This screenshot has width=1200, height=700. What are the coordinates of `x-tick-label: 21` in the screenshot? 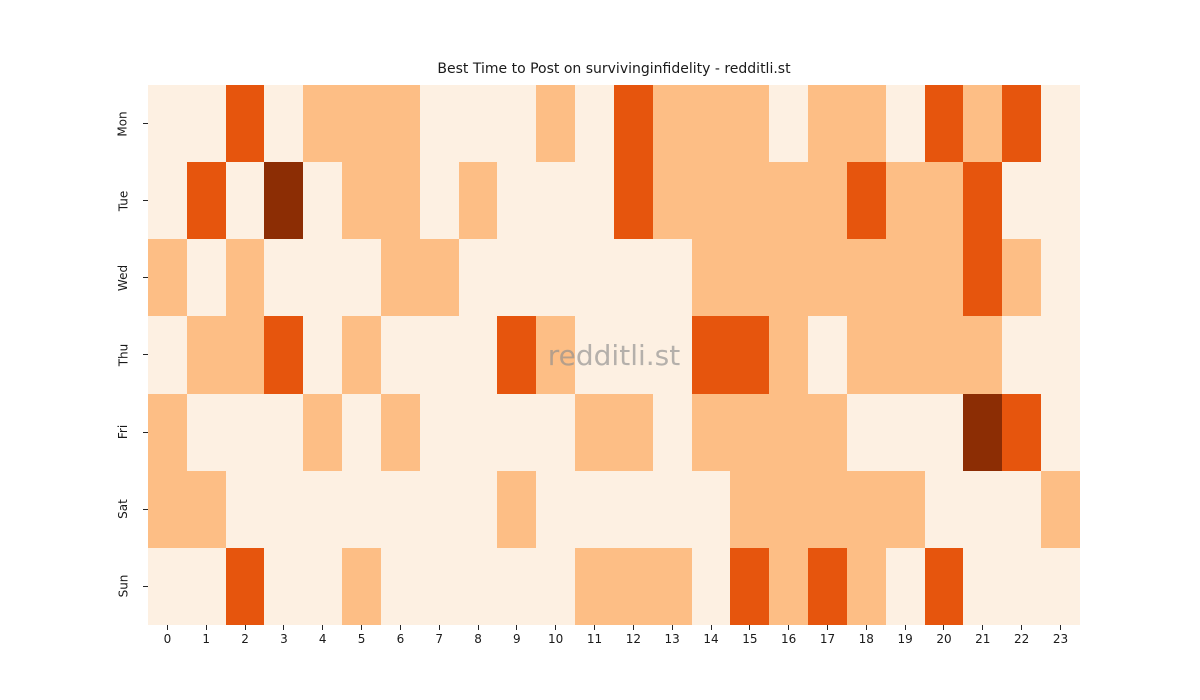 It's located at (983, 639).